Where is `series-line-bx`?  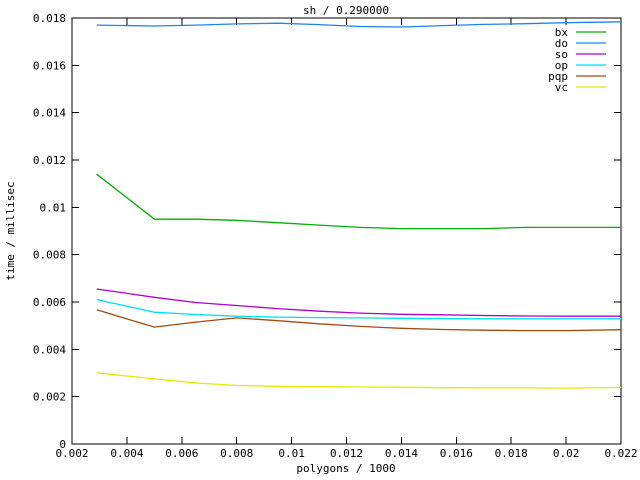 series-line-bx is located at coordinates (358, 201).